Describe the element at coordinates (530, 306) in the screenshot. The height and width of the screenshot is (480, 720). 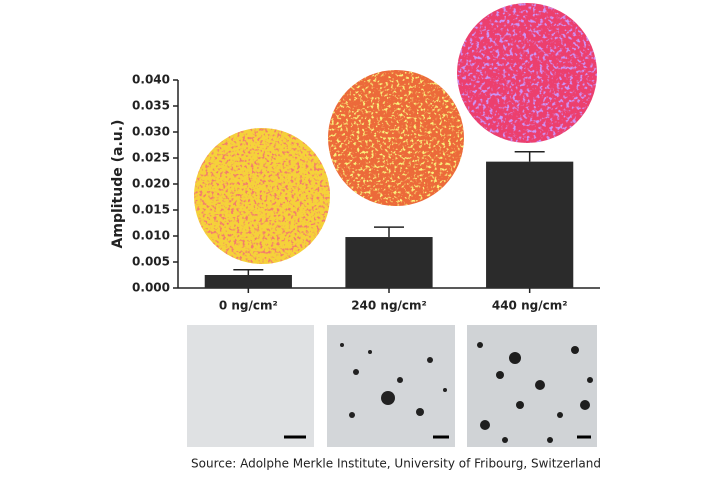
I see `x-tick-label: 440 ng/cm²` at that location.